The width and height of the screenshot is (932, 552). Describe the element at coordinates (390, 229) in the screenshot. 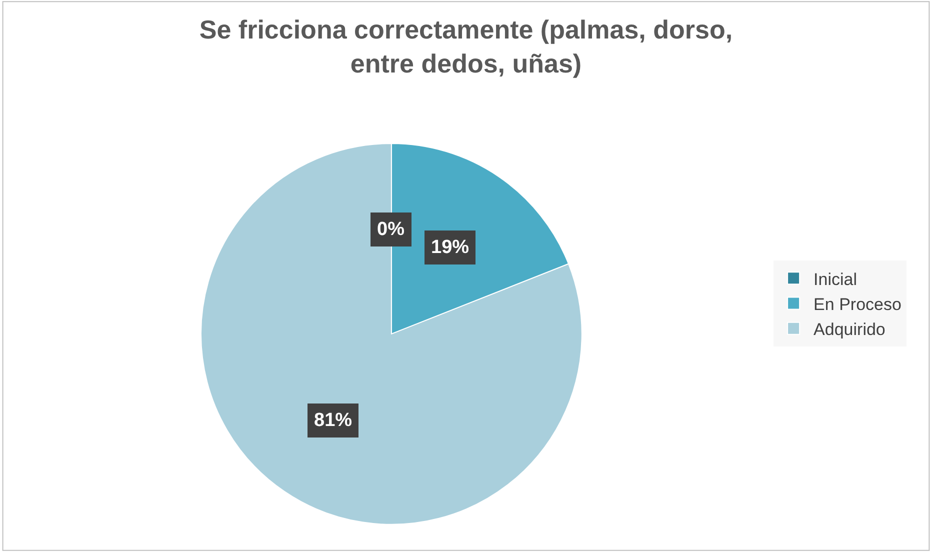

I see `text: 0%` at that location.